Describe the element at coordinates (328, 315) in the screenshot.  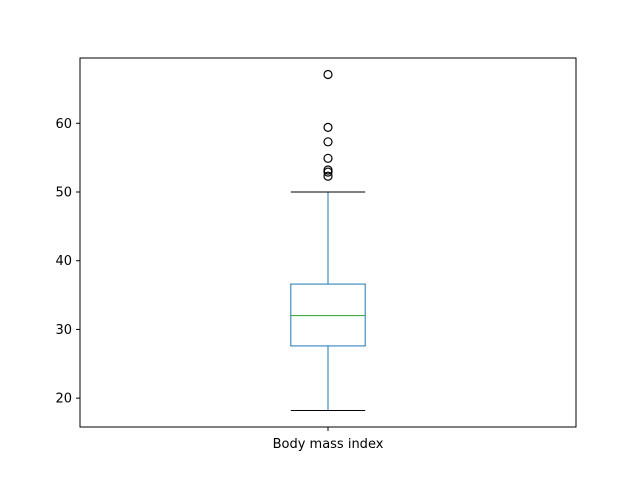
I see `iqr-box` at that location.